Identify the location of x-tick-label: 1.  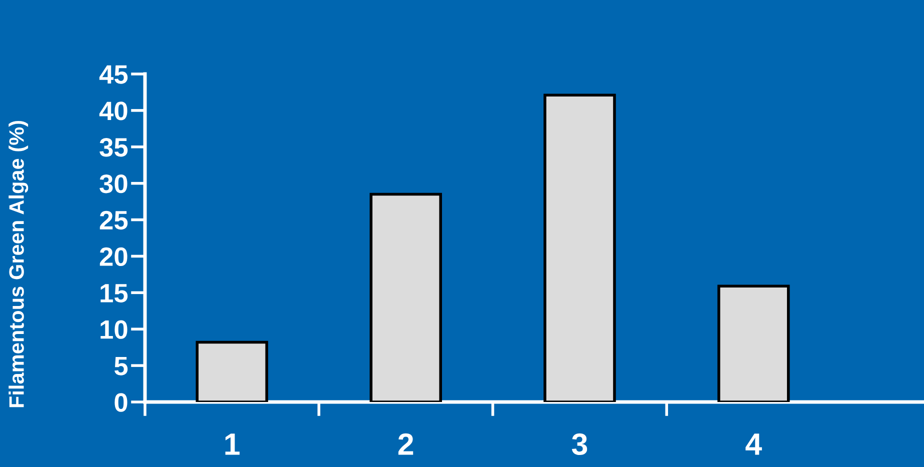
(232, 444).